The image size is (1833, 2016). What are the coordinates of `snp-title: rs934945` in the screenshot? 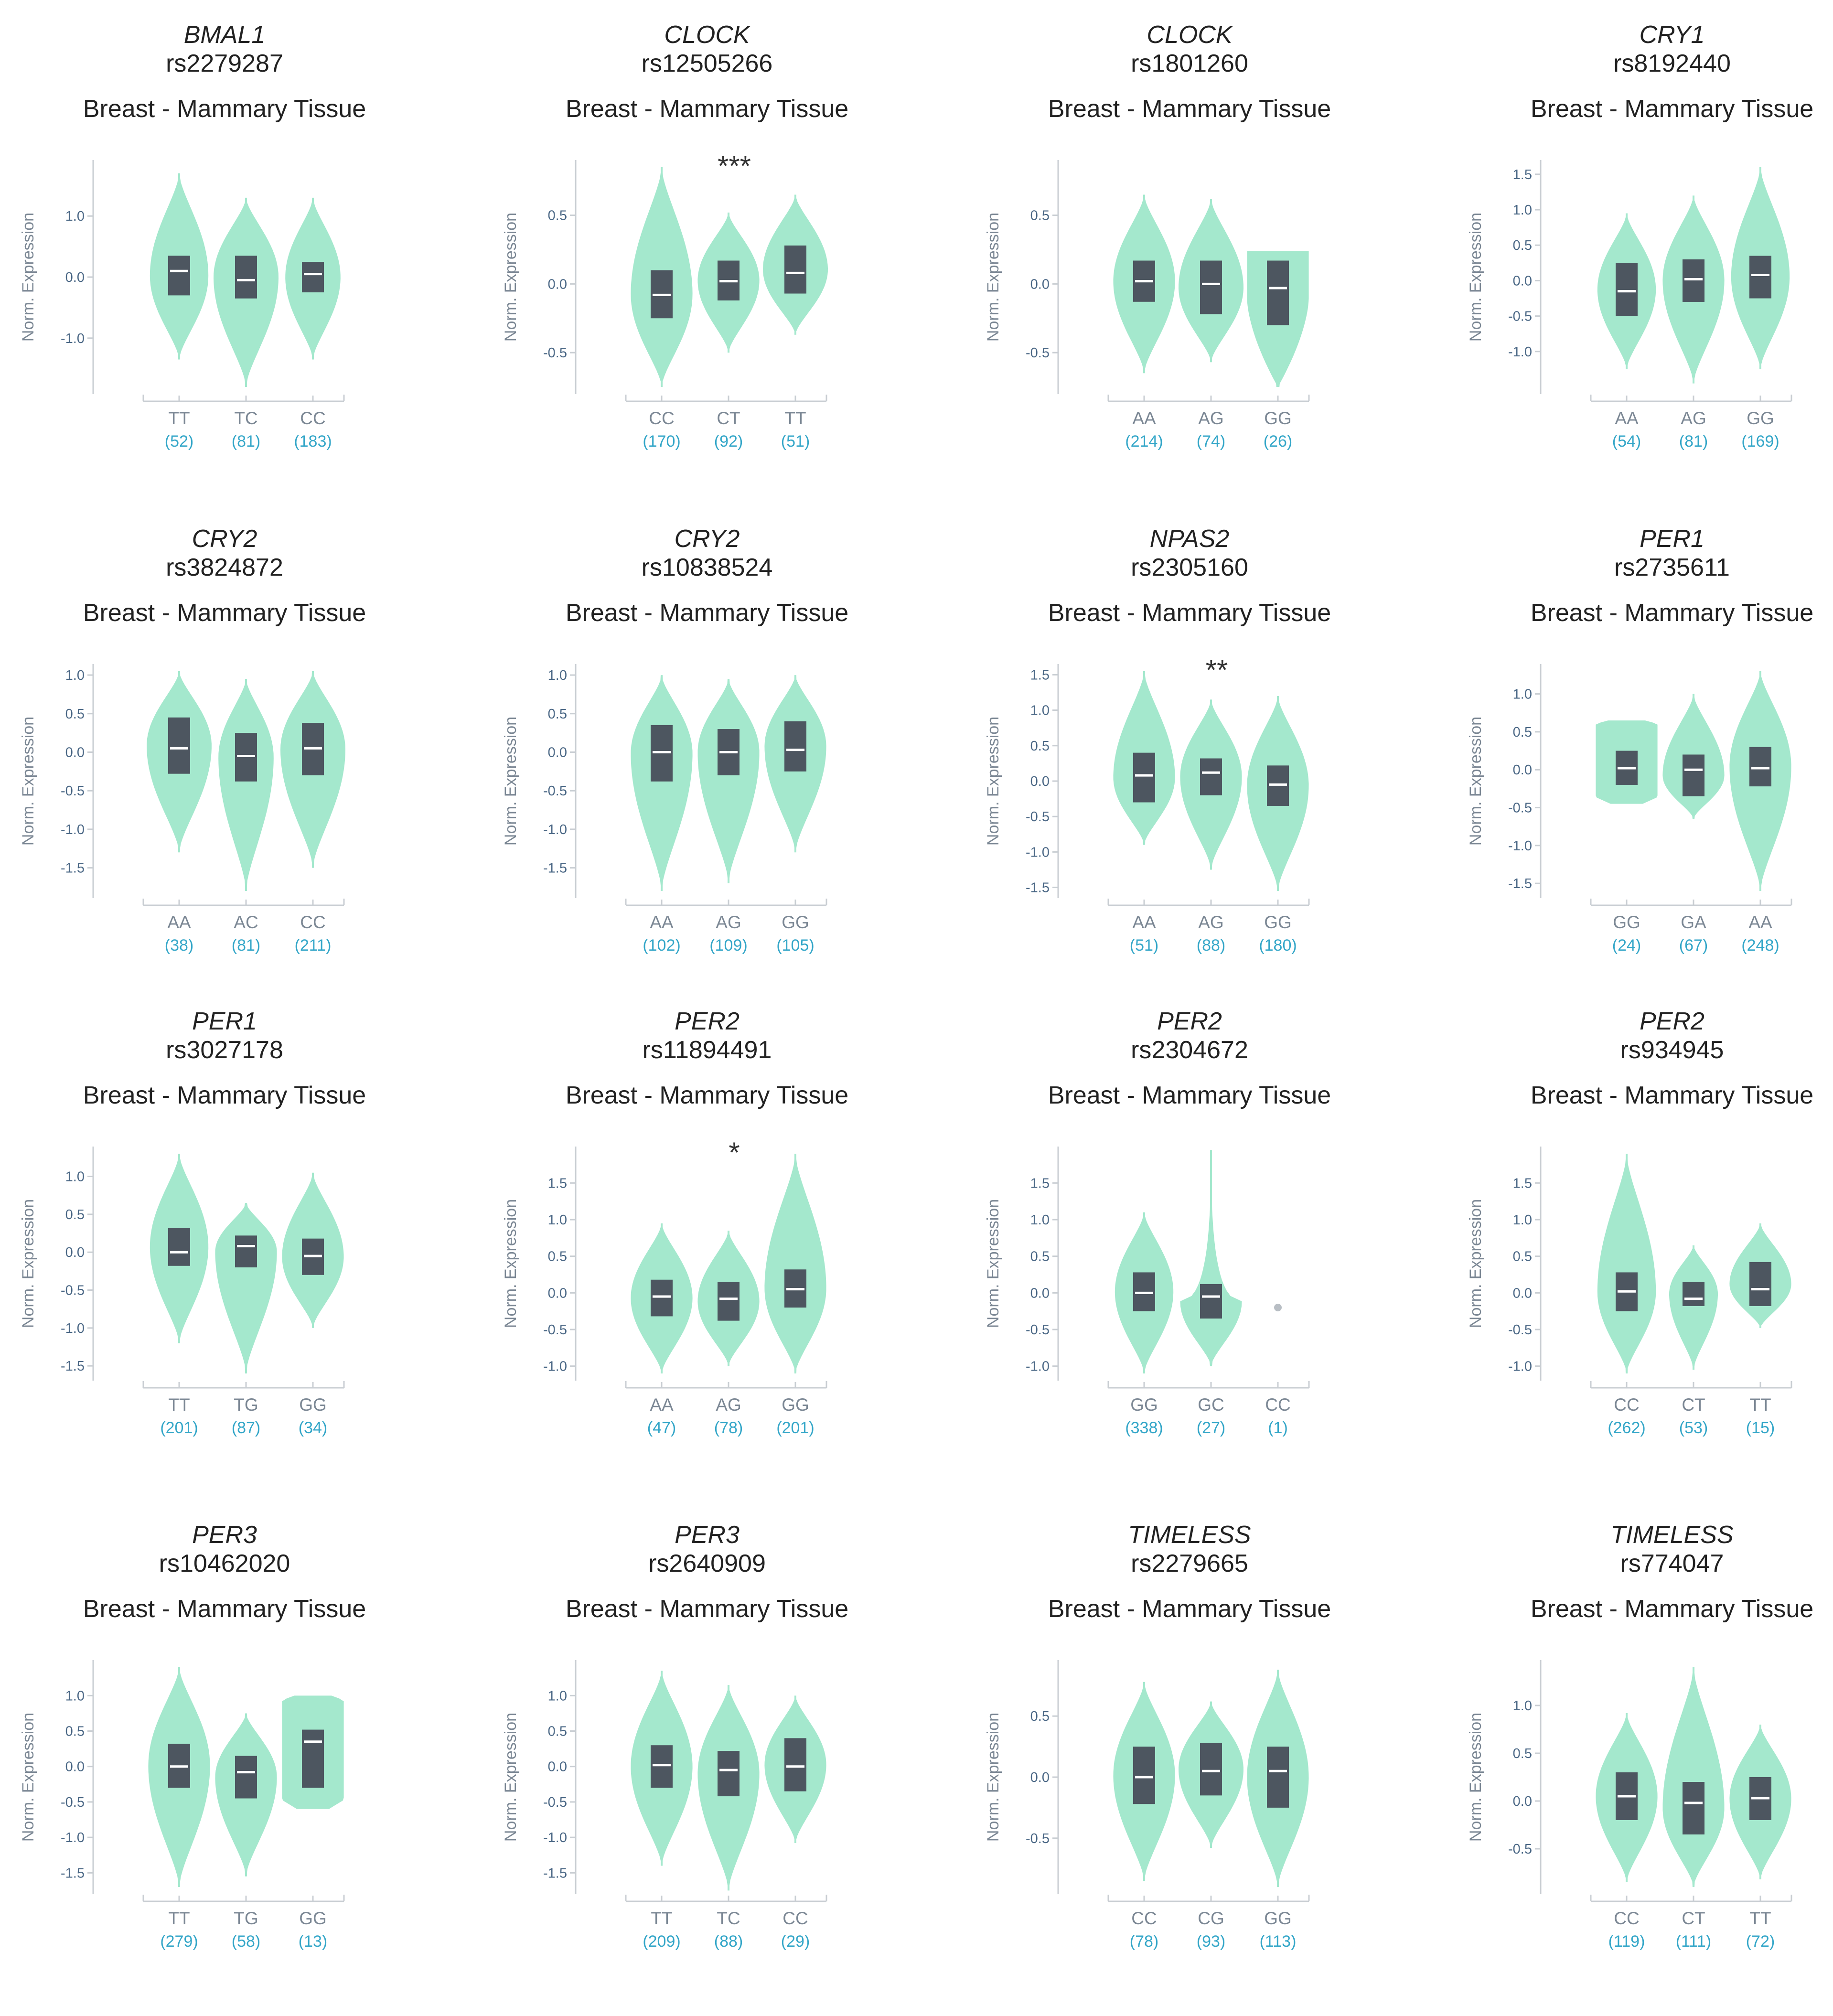 It's located at (1672, 1050).